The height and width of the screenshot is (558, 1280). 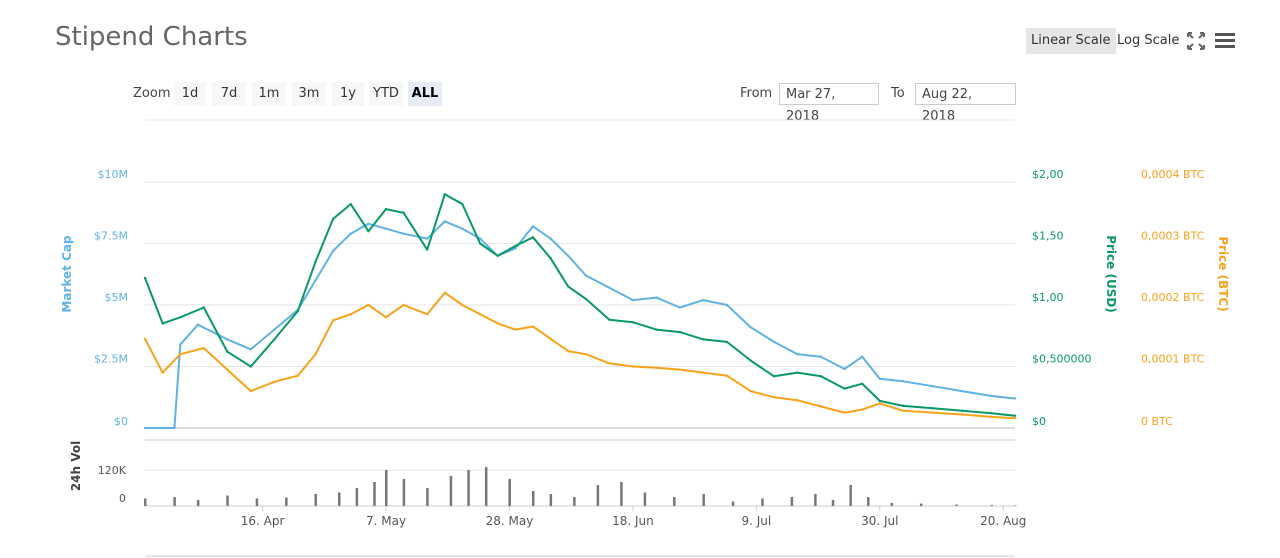 What do you see at coordinates (1157, 421) in the screenshot?
I see `price-btc-tick: 0 BTC` at bounding box center [1157, 421].